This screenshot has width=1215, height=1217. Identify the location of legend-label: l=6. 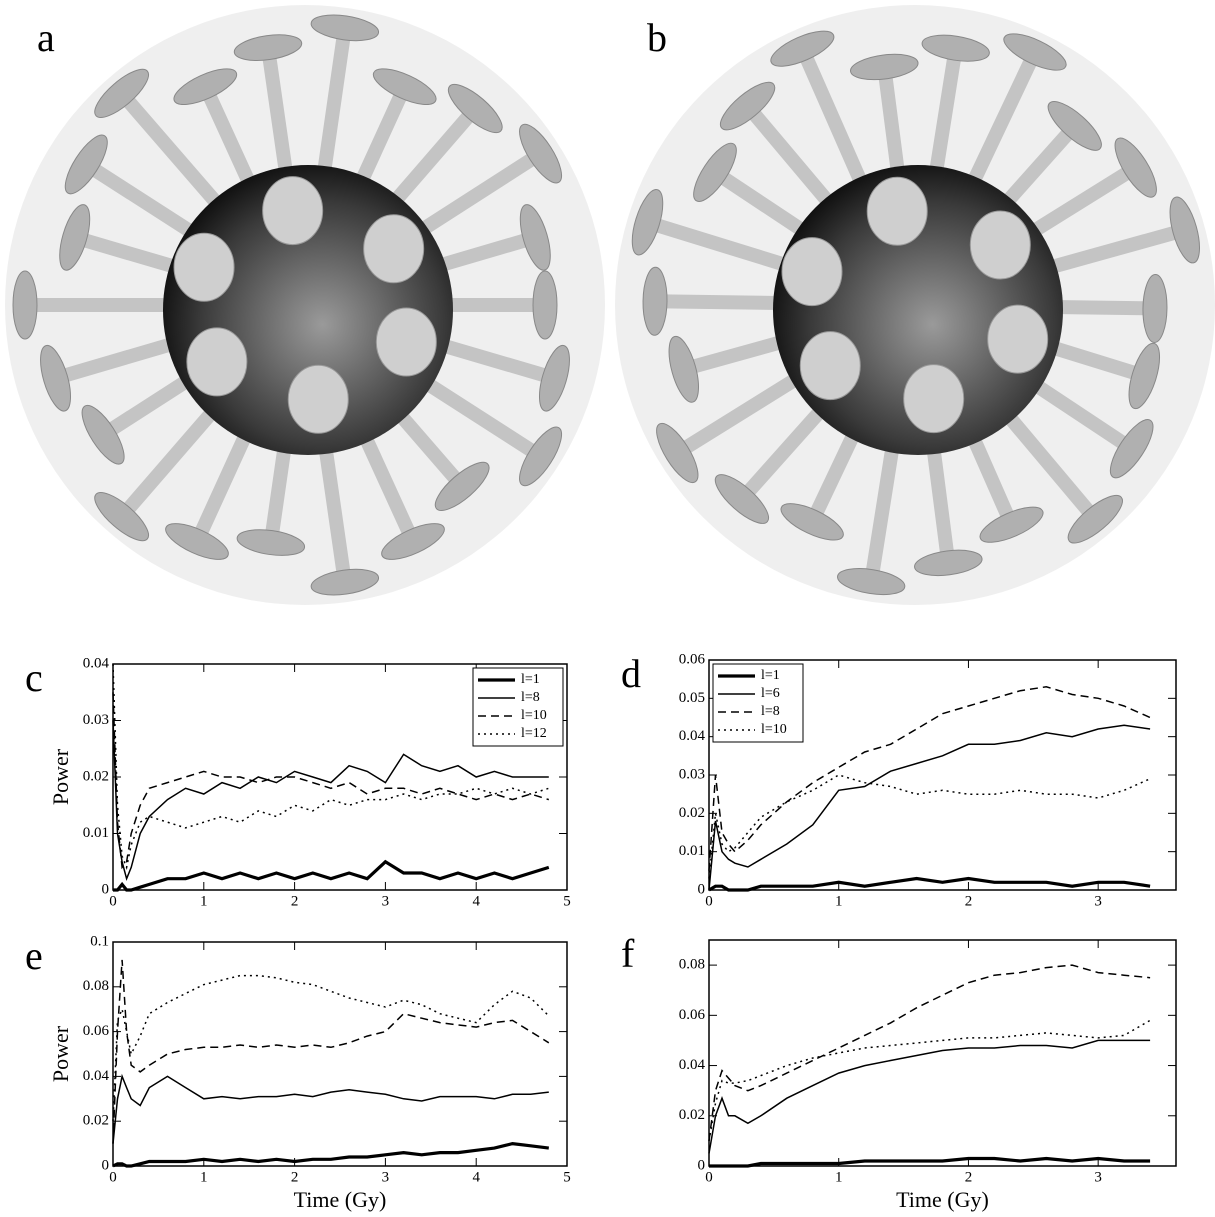
(770, 693).